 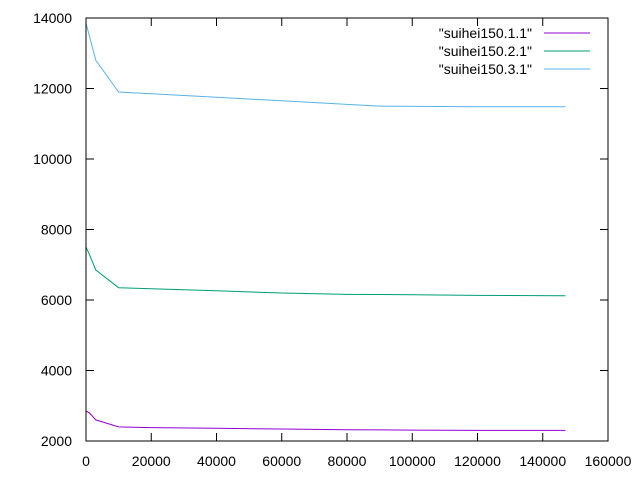 What do you see at coordinates (347, 461) in the screenshot?
I see `x-tick-label: 80000` at bounding box center [347, 461].